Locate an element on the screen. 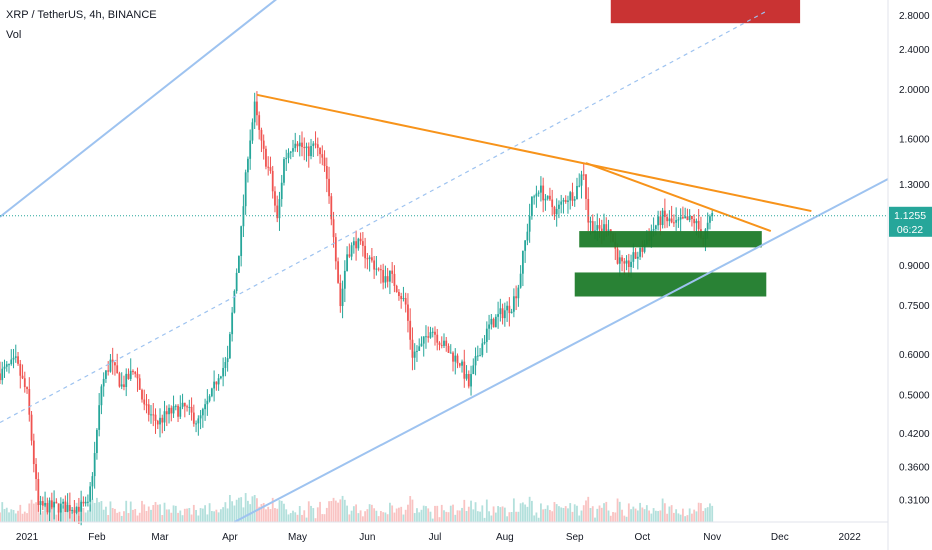 The height and width of the screenshot is (550, 932). y-tick-label: 2.4000 is located at coordinates (914, 50).